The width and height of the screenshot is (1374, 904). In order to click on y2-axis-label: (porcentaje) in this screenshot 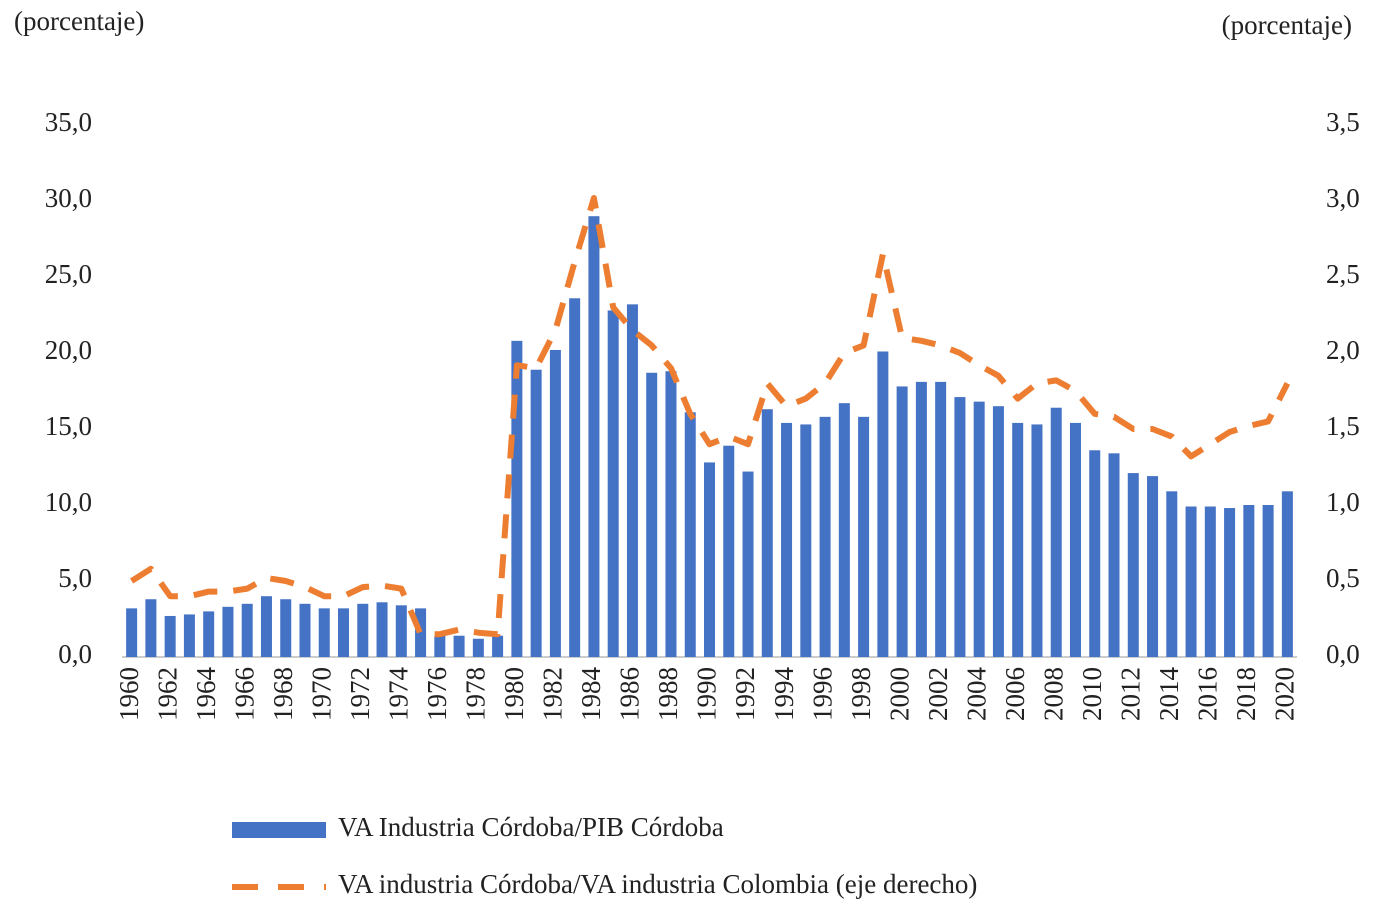, I will do `click(1287, 25)`.